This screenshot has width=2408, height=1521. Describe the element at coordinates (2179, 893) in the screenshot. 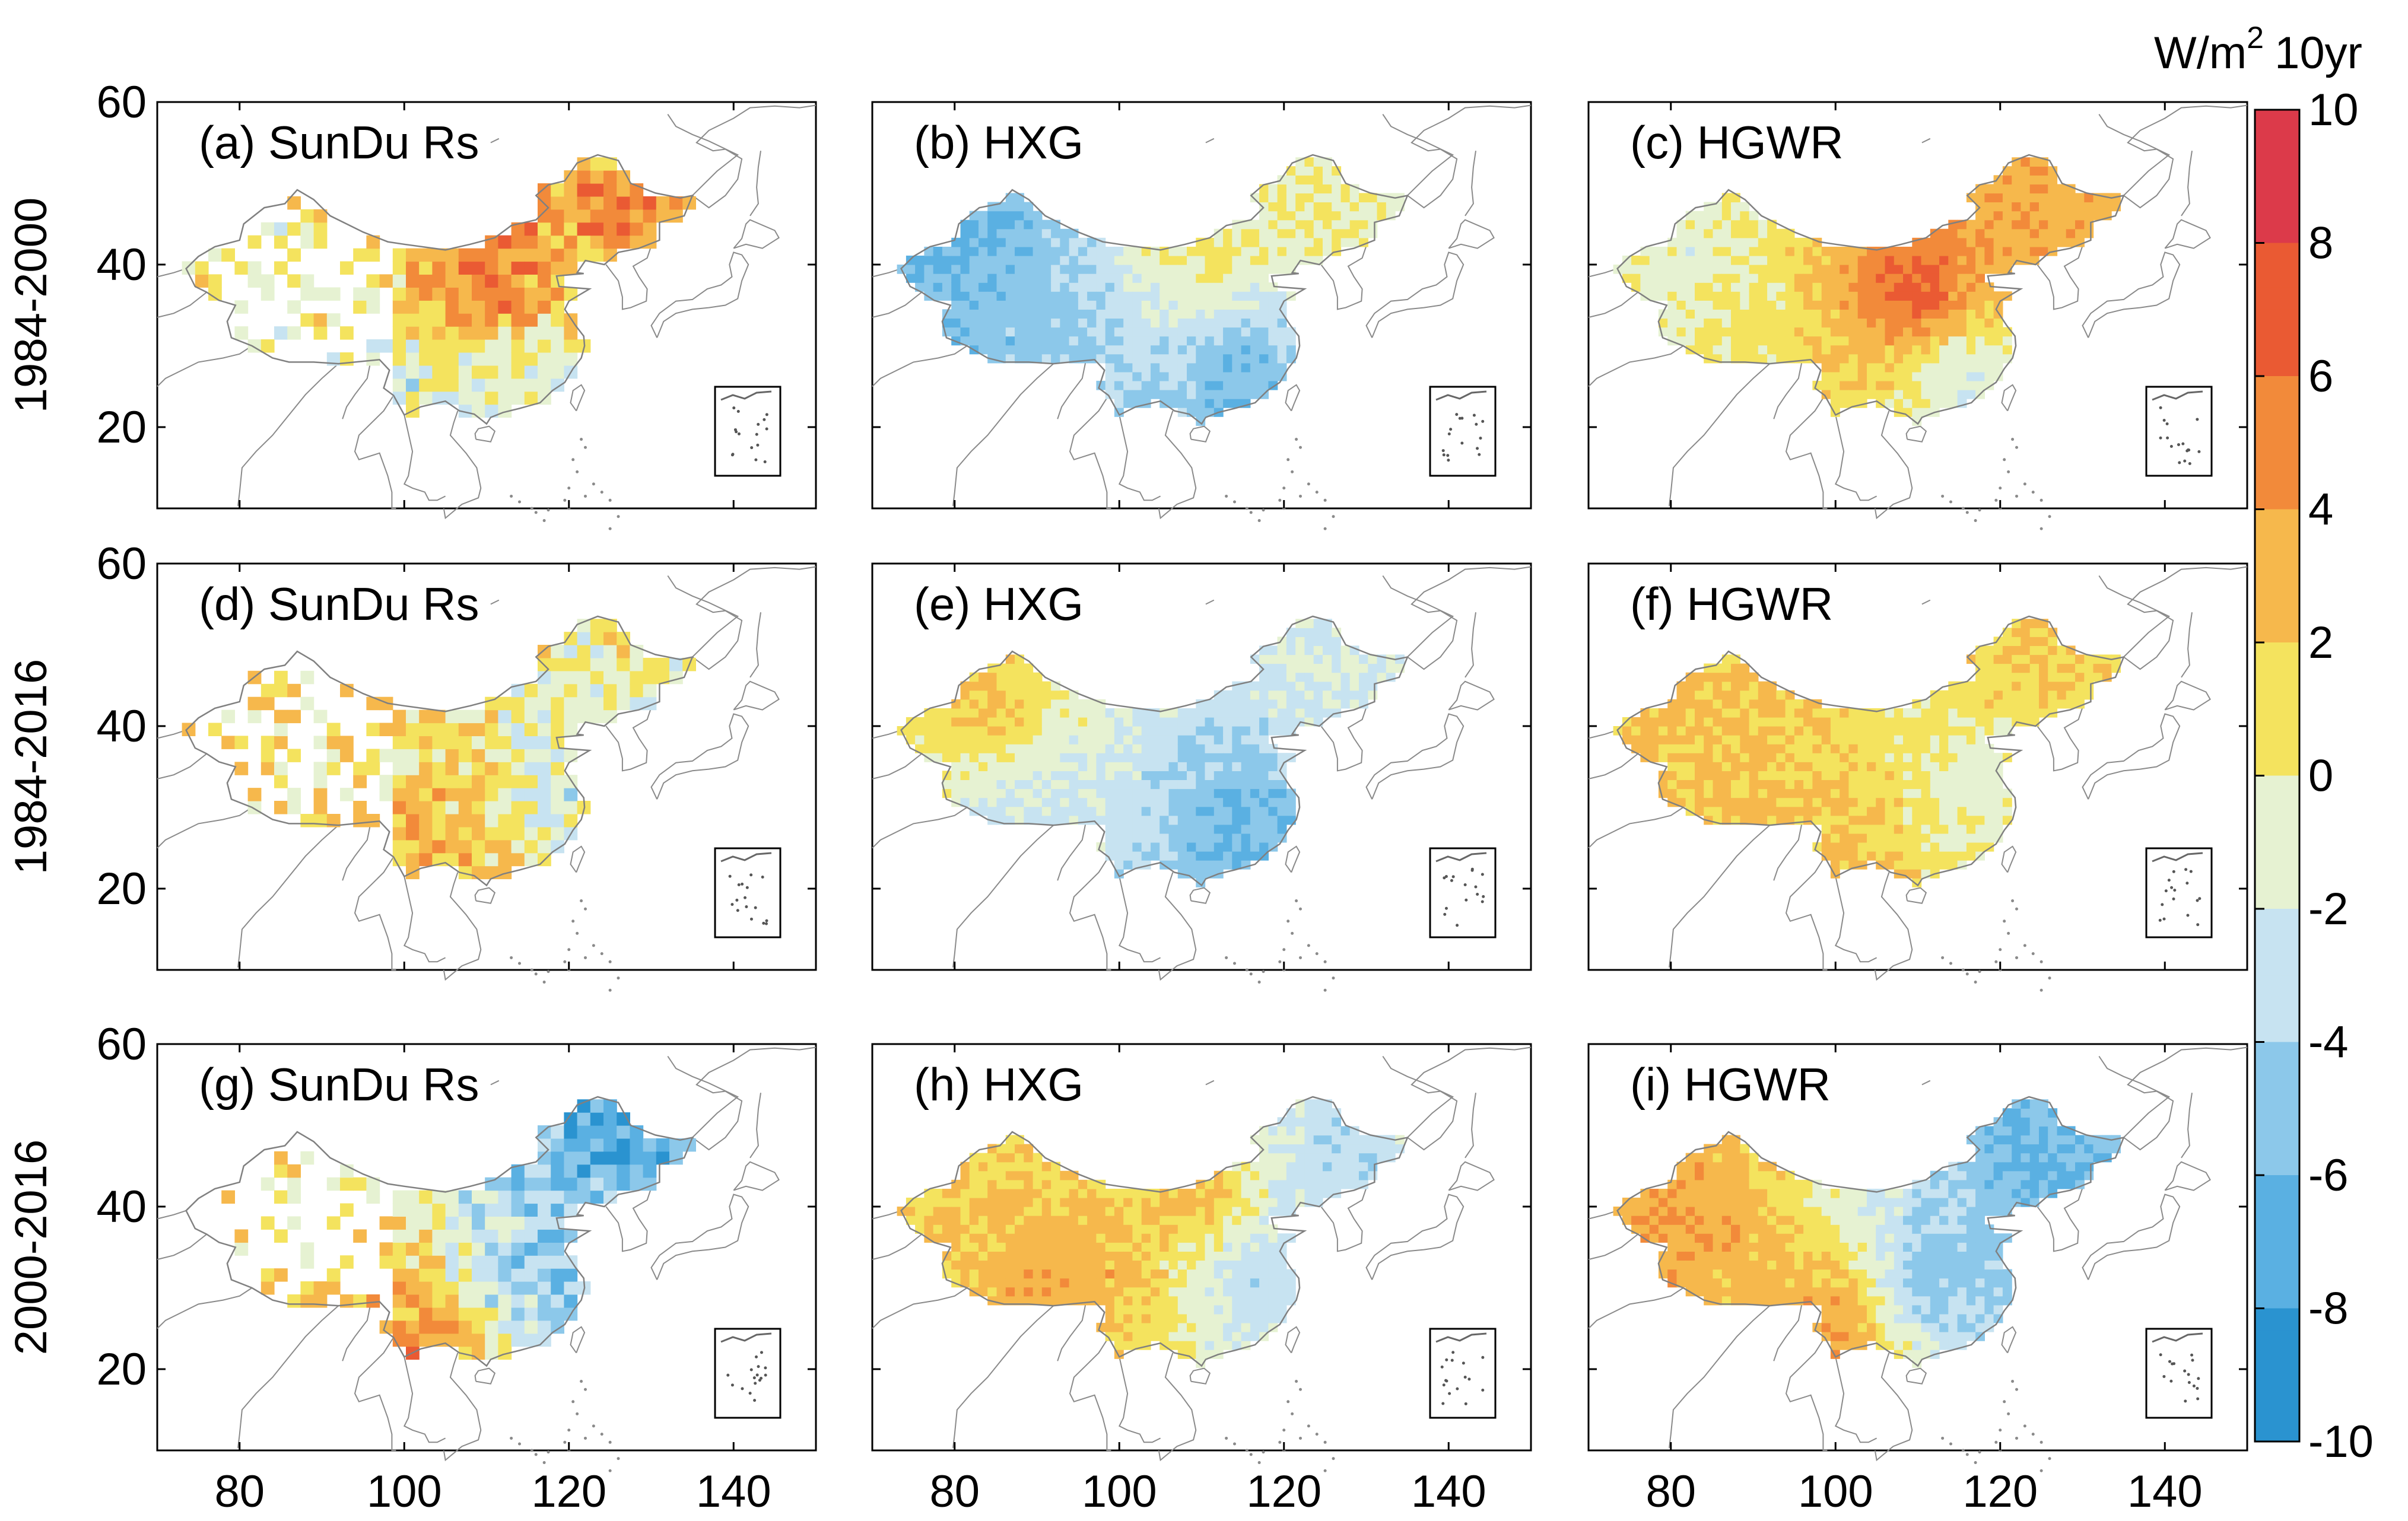

I see `inset-frame` at that location.